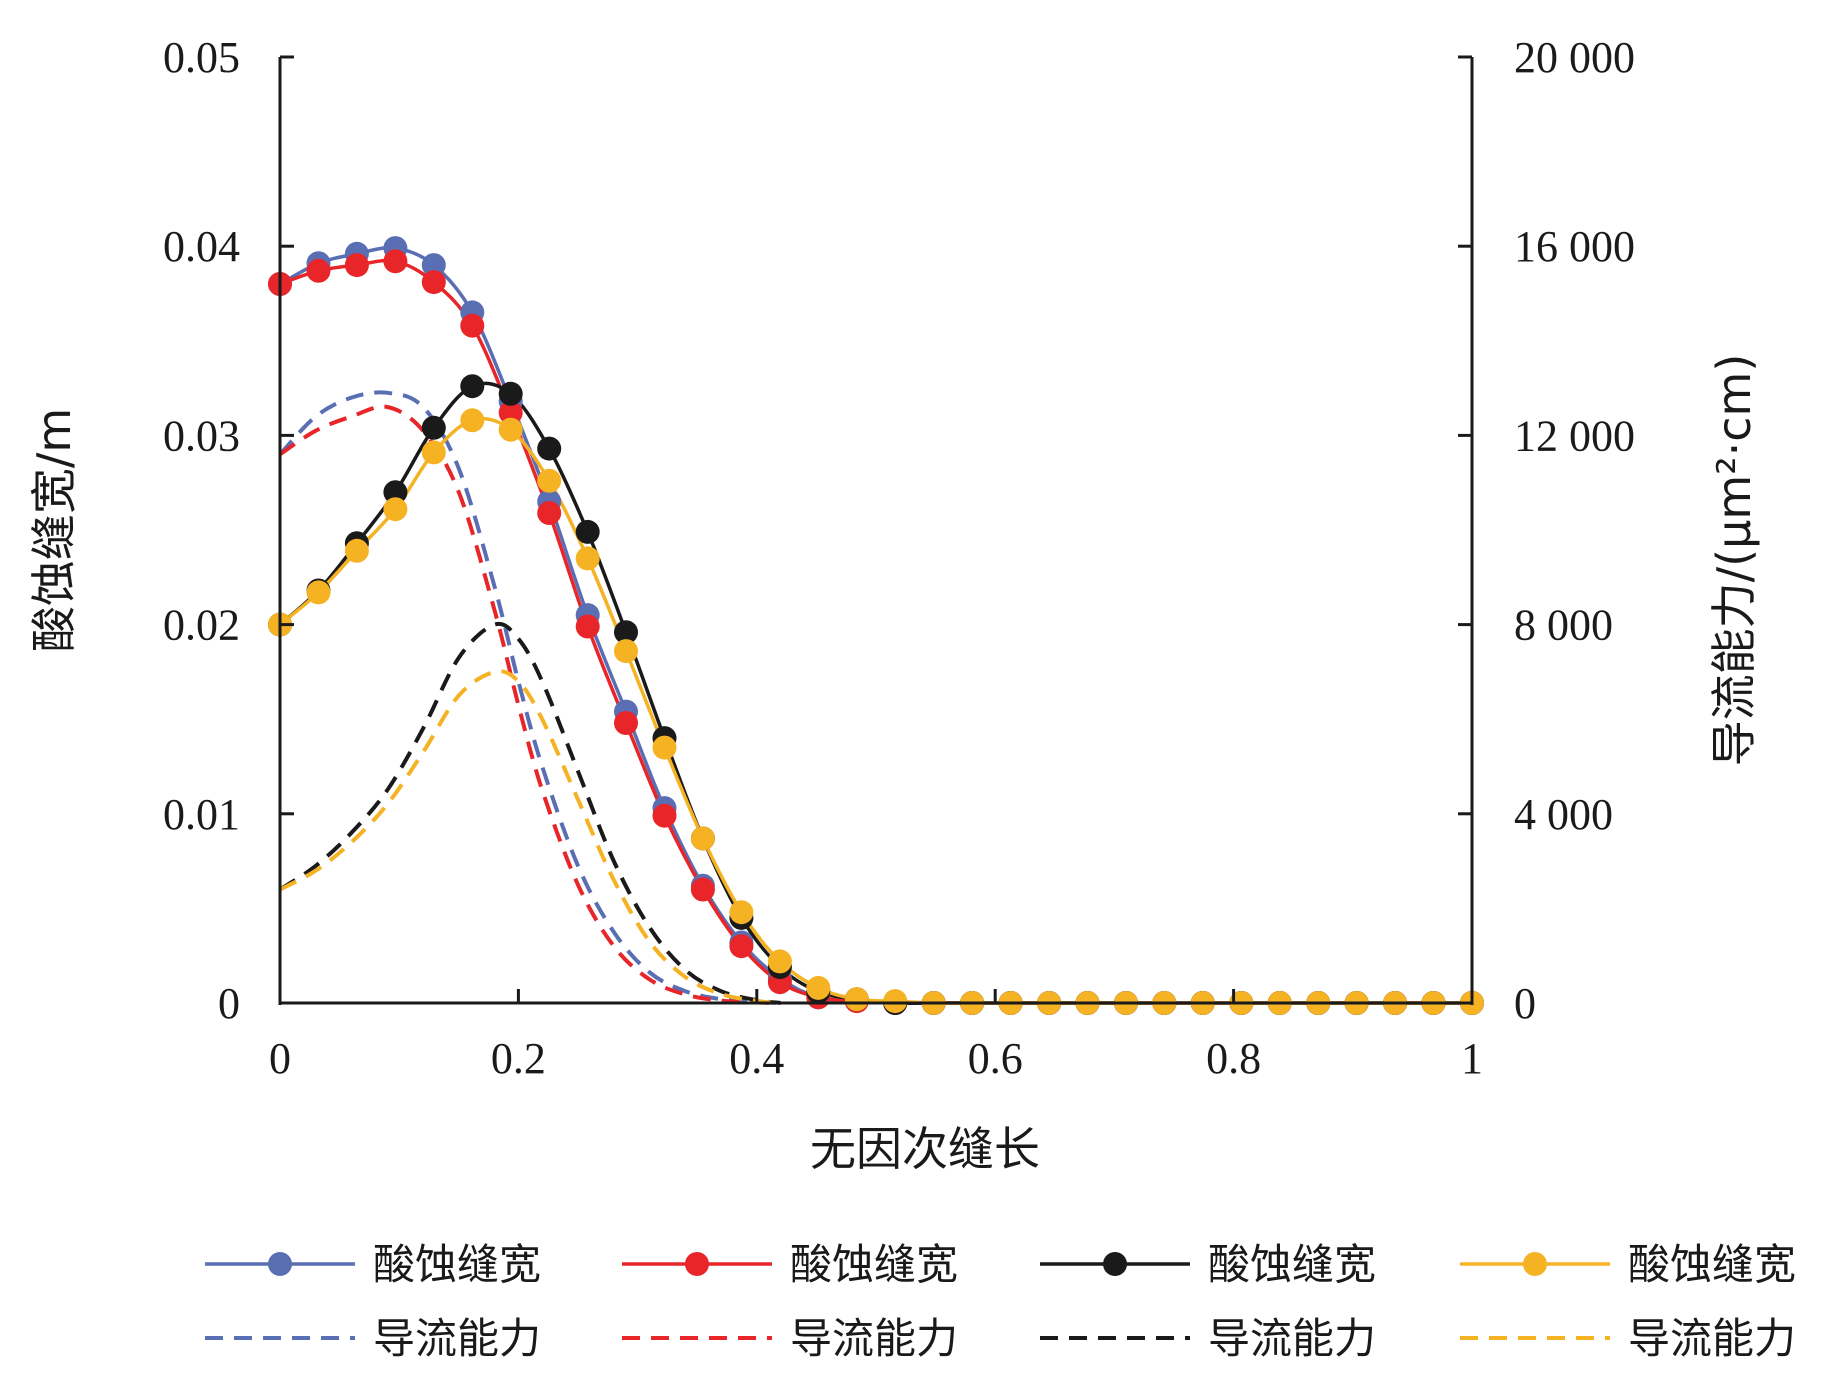 The image size is (1843, 1385). I want to click on y-tick-label-right: 12 000, so click(1574, 435).